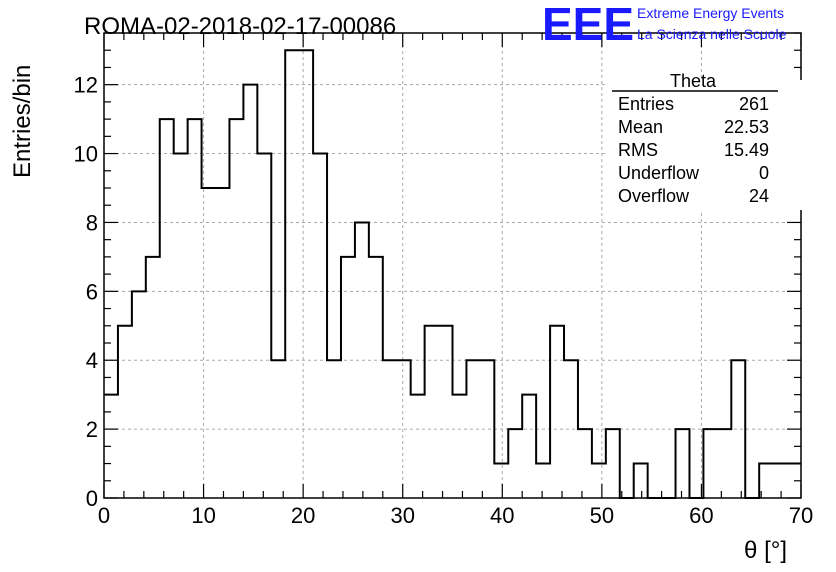 This screenshot has width=836, height=572. Describe the element at coordinates (659, 173) in the screenshot. I see `stats-label-underflow: Underflow` at that location.